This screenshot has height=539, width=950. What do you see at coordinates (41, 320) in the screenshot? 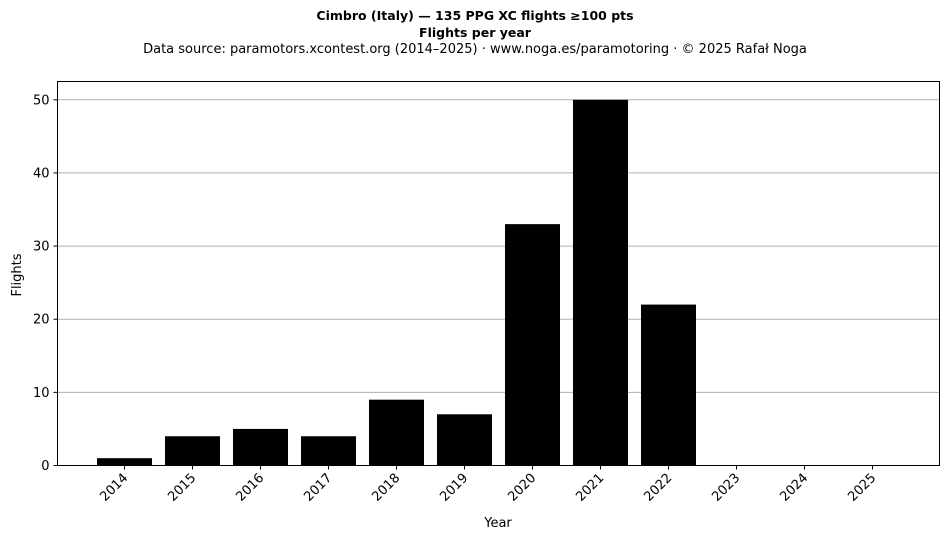
I see `y-tick-label: 20` at bounding box center [41, 320].